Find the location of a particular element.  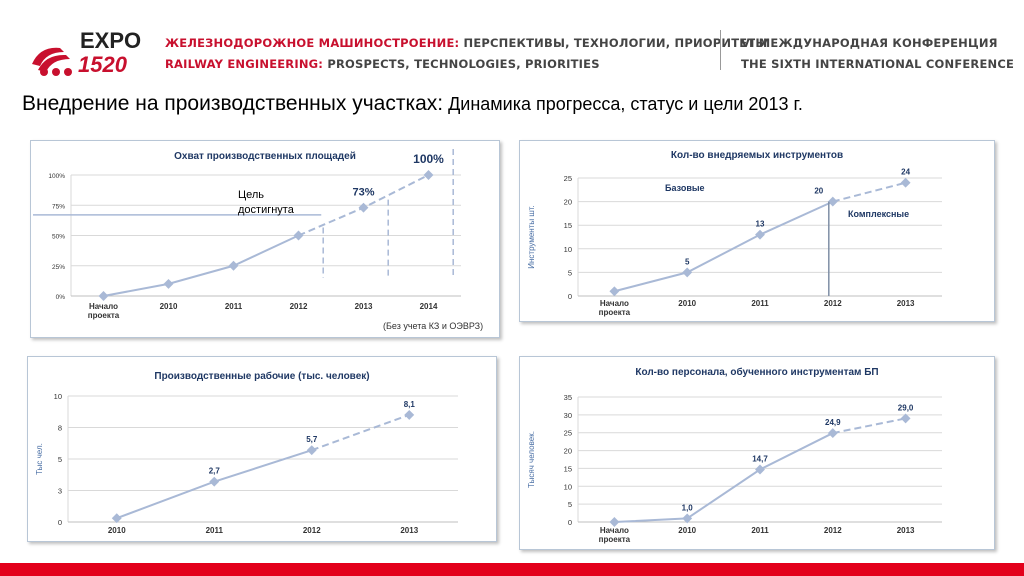

y-tick-label: 25% is located at coordinates (58, 267).